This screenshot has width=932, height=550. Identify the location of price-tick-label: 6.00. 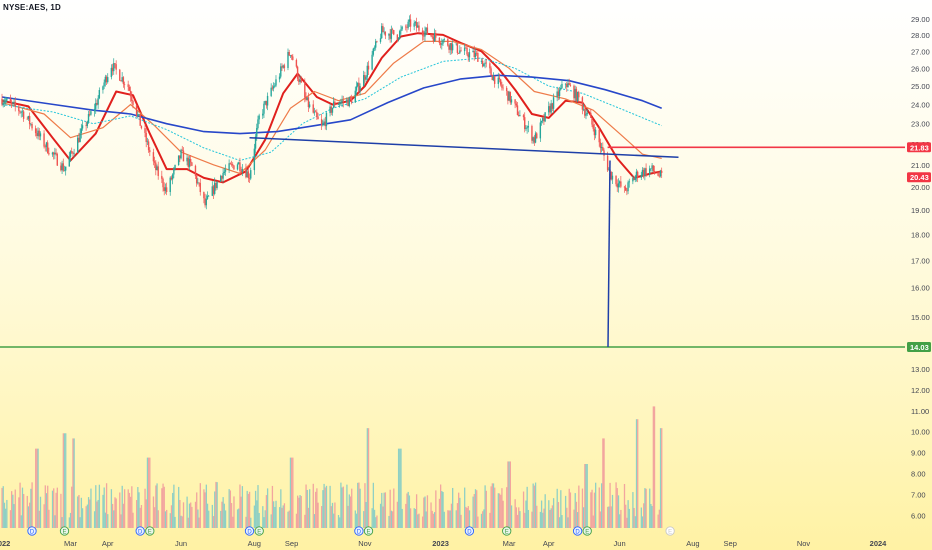
(918, 515).